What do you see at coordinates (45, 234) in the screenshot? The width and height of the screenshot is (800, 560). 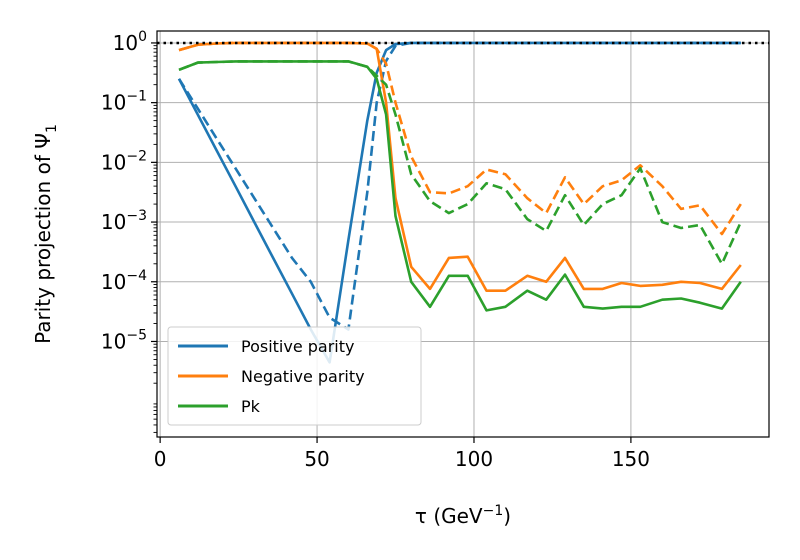 I see `y-axis-label: Parity projection of Ψ1` at bounding box center [45, 234].